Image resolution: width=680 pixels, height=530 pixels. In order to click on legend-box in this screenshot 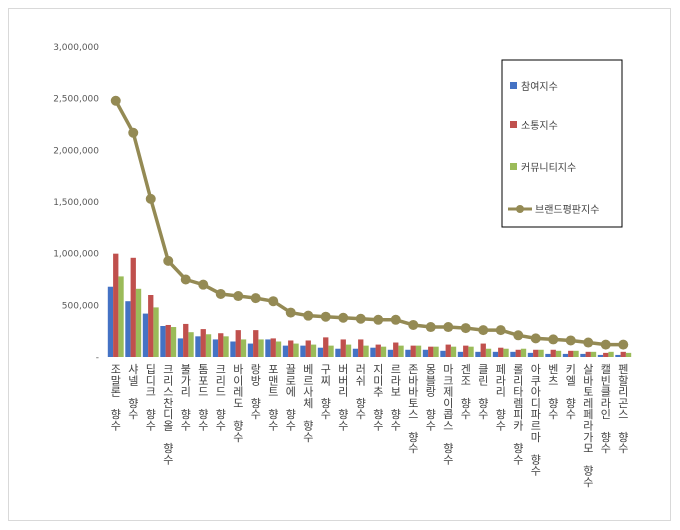, I will do `click(562, 143)`.